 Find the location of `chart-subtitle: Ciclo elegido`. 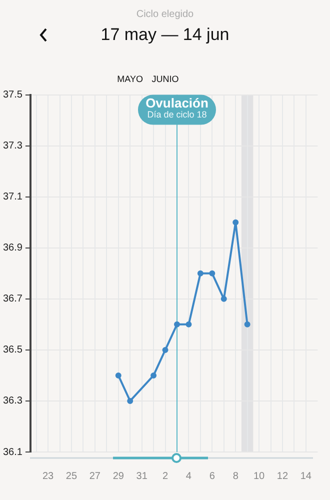

chart-subtitle: Ciclo elegido is located at coordinates (165, 14).